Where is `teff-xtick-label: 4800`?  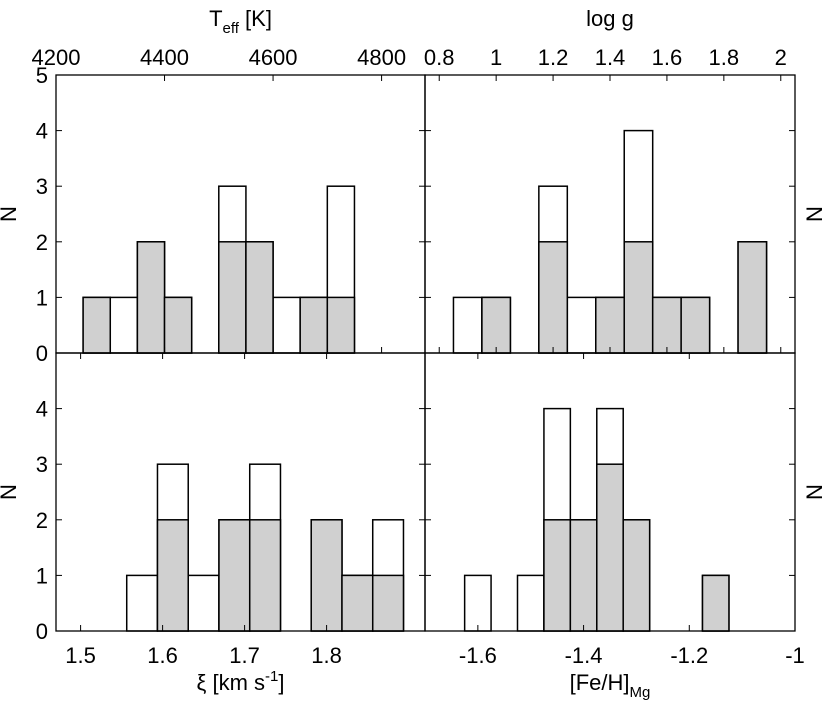 teff-xtick-label: 4800 is located at coordinates (381, 57).